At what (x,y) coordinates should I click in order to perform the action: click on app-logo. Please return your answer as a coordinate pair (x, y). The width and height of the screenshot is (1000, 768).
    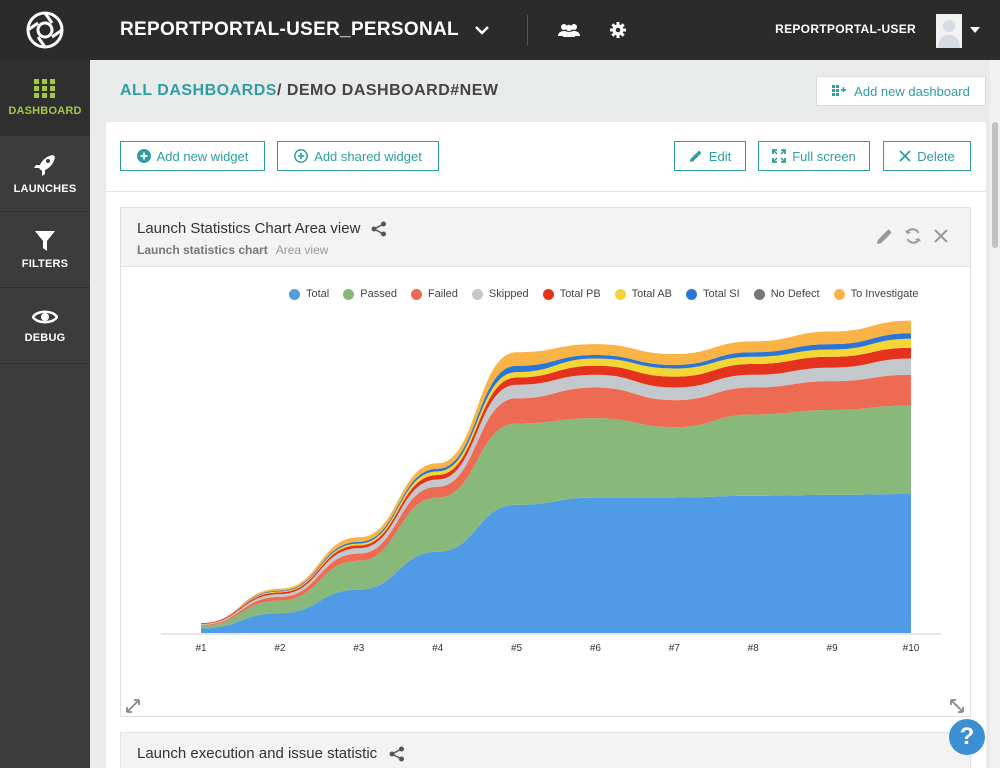
    Looking at the image, I should click on (45, 30).